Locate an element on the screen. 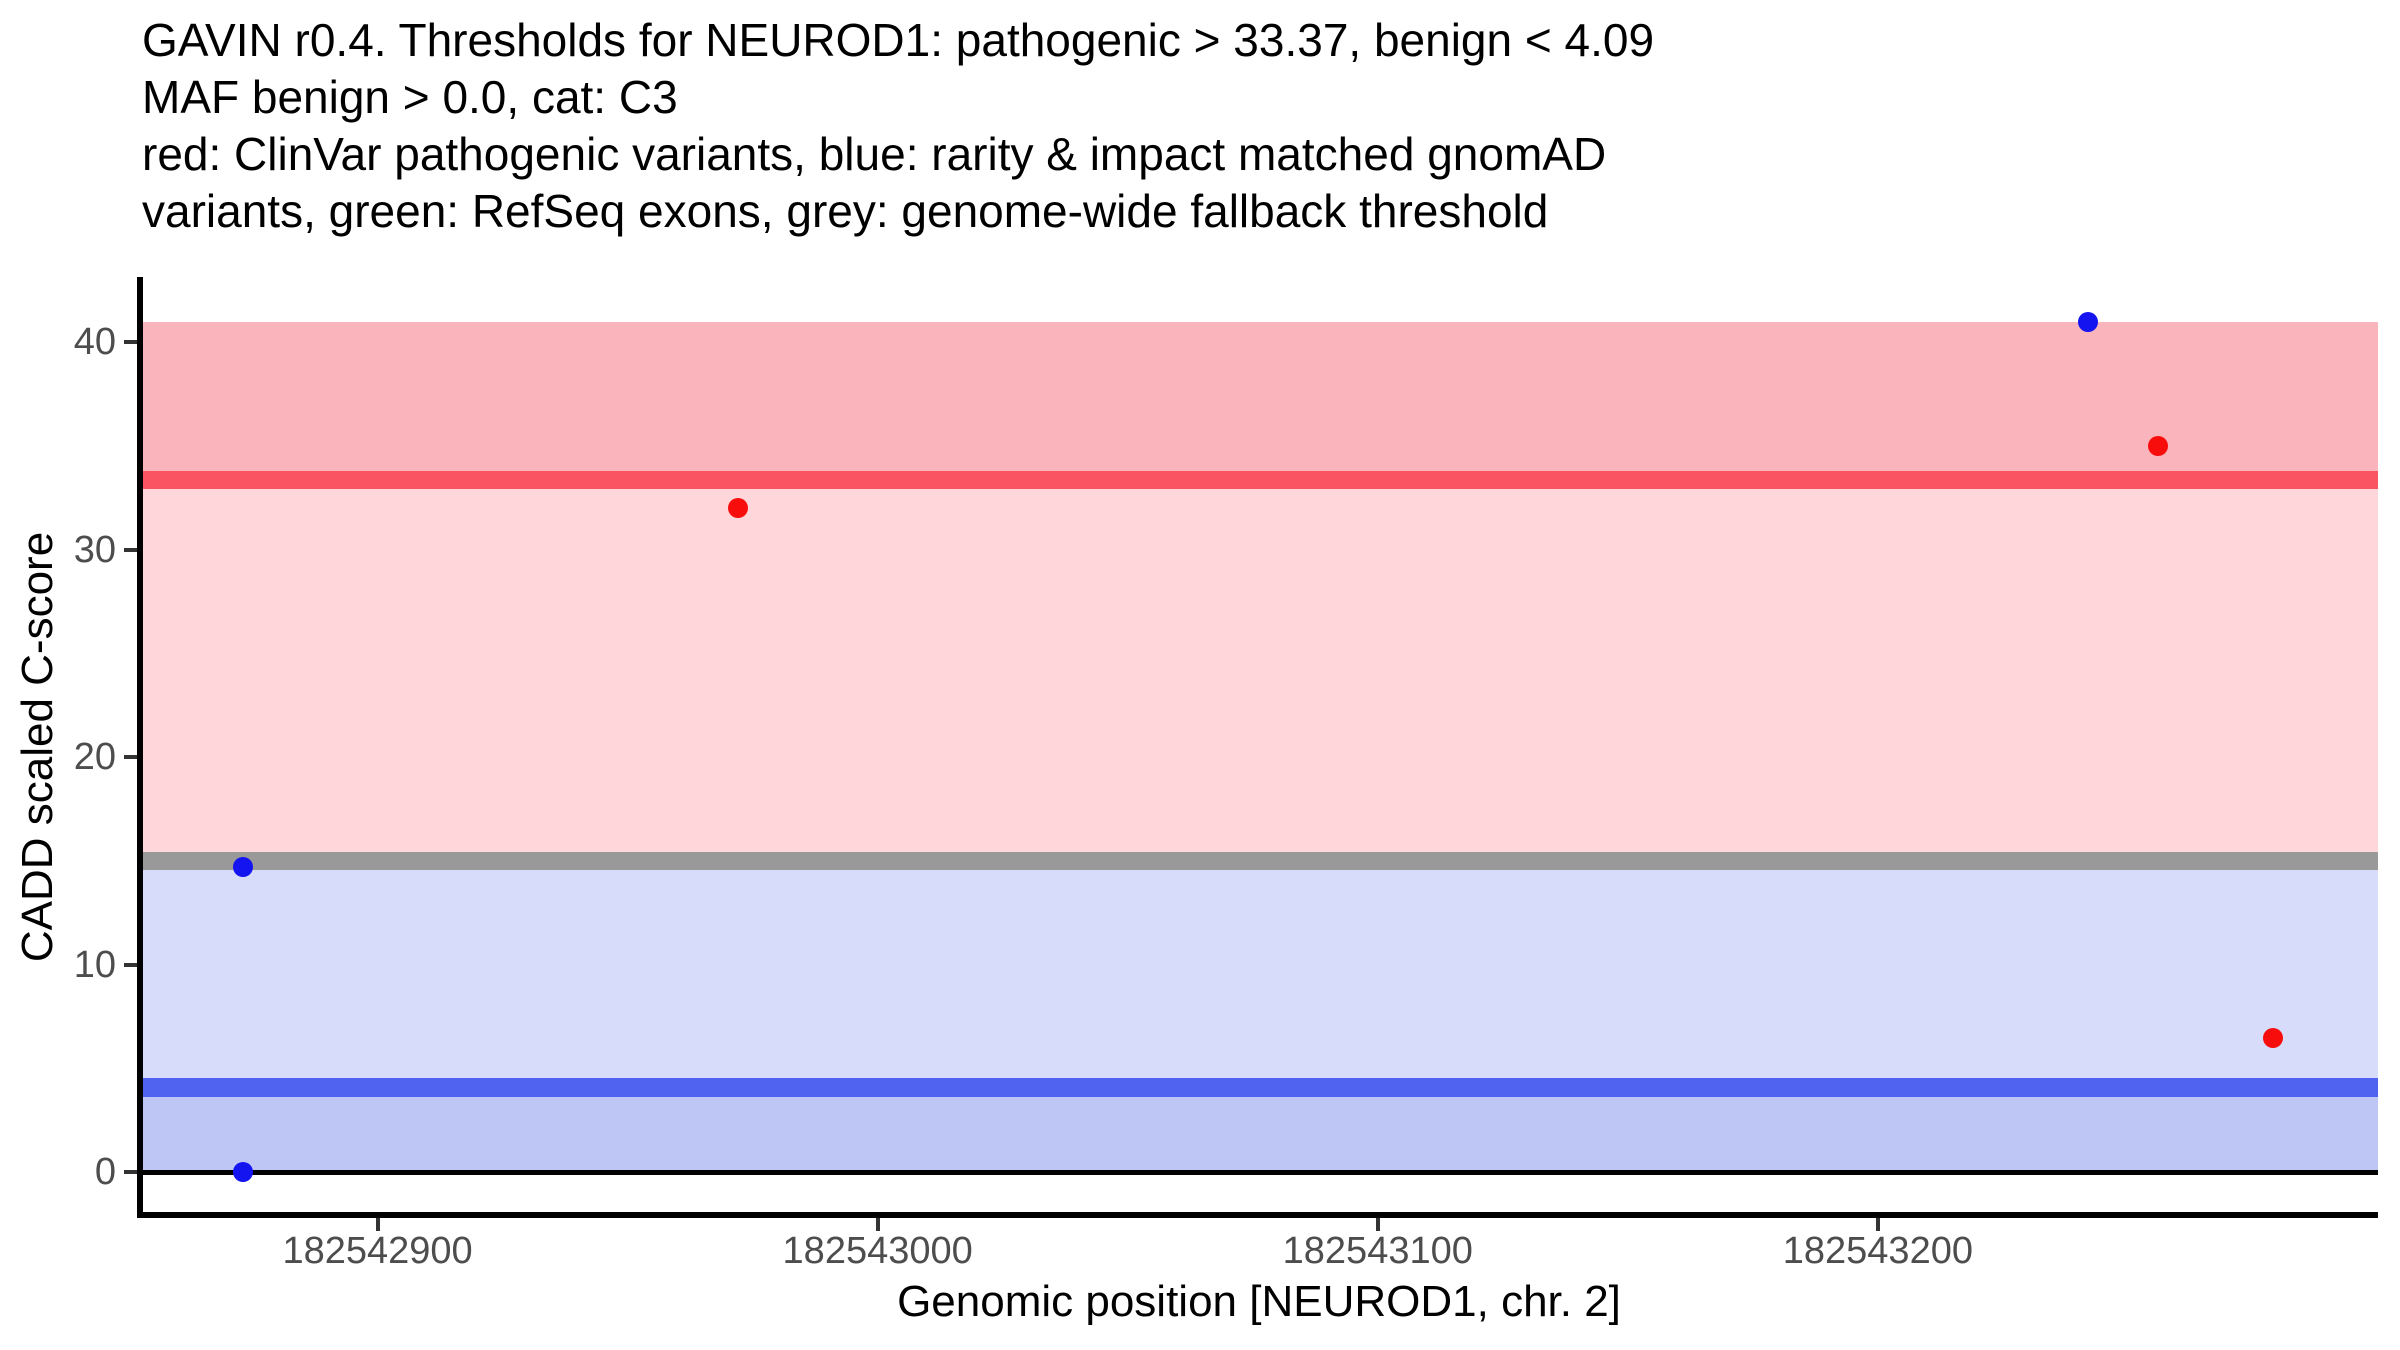  x-tick-label: 182543100 is located at coordinates (1377, 1251).